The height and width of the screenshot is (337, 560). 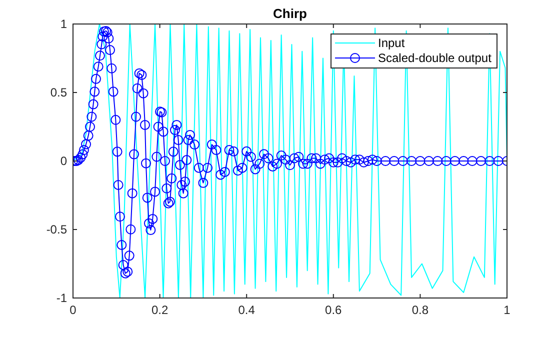 What do you see at coordinates (247, 310) in the screenshot?
I see `x-tick-label: 0.4` at bounding box center [247, 310].